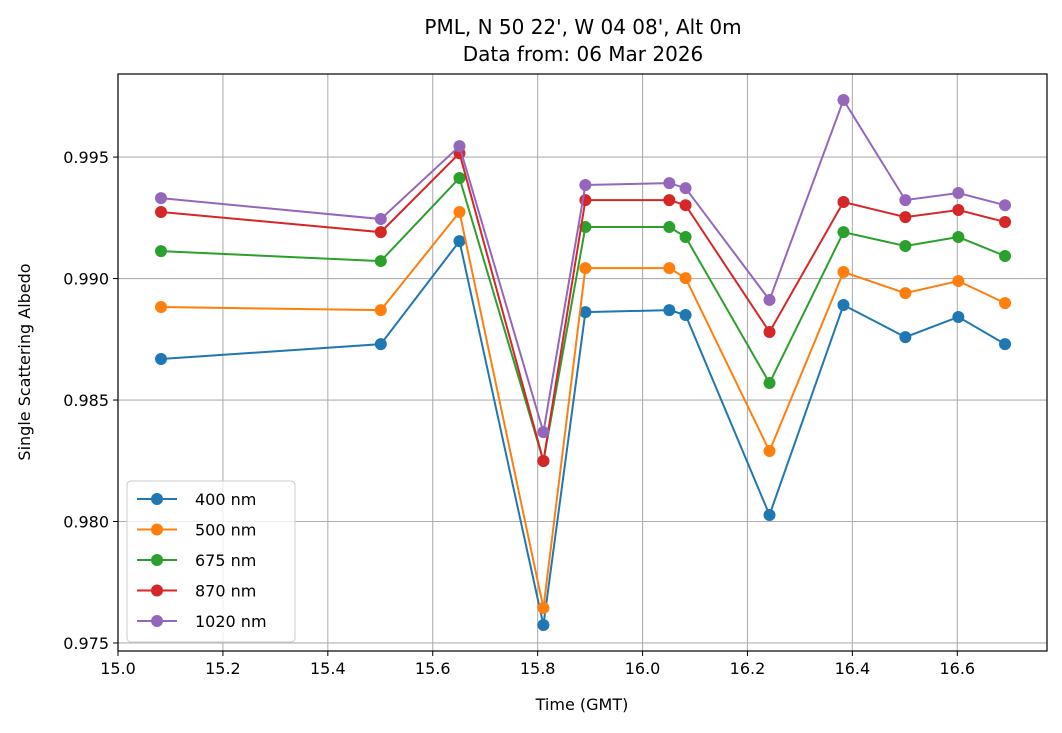 The height and width of the screenshot is (733, 1062). Describe the element at coordinates (24, 361) in the screenshot. I see `y-axis-label: Single Scattering Albedo` at that location.